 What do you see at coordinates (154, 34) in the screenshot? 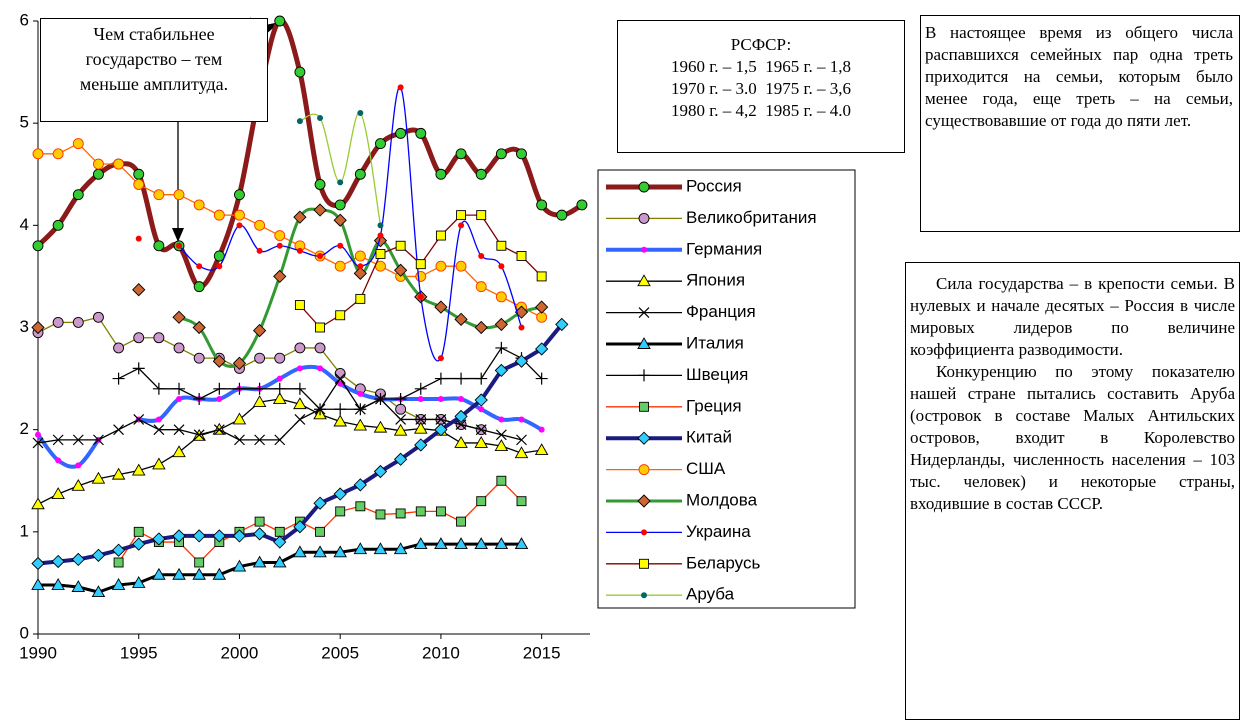
I see `annotation-line: Чем стабильнее` at bounding box center [154, 34].